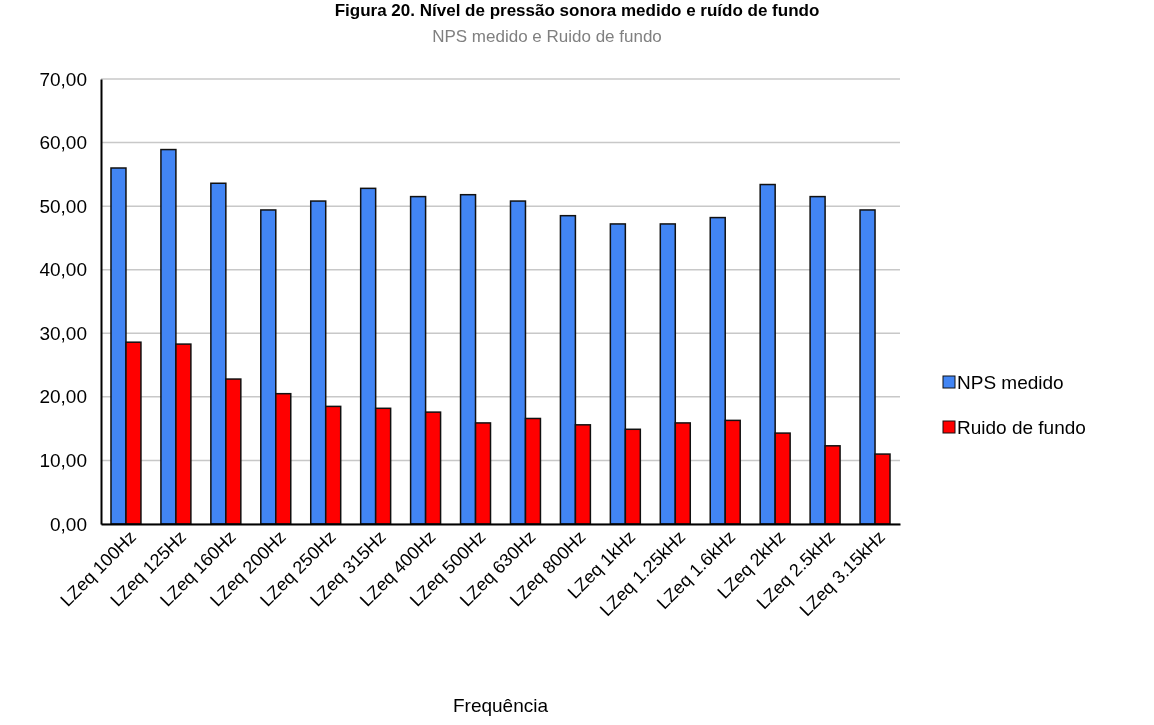  What do you see at coordinates (68, 524) in the screenshot?
I see `y-tick-label: 0,00` at bounding box center [68, 524].